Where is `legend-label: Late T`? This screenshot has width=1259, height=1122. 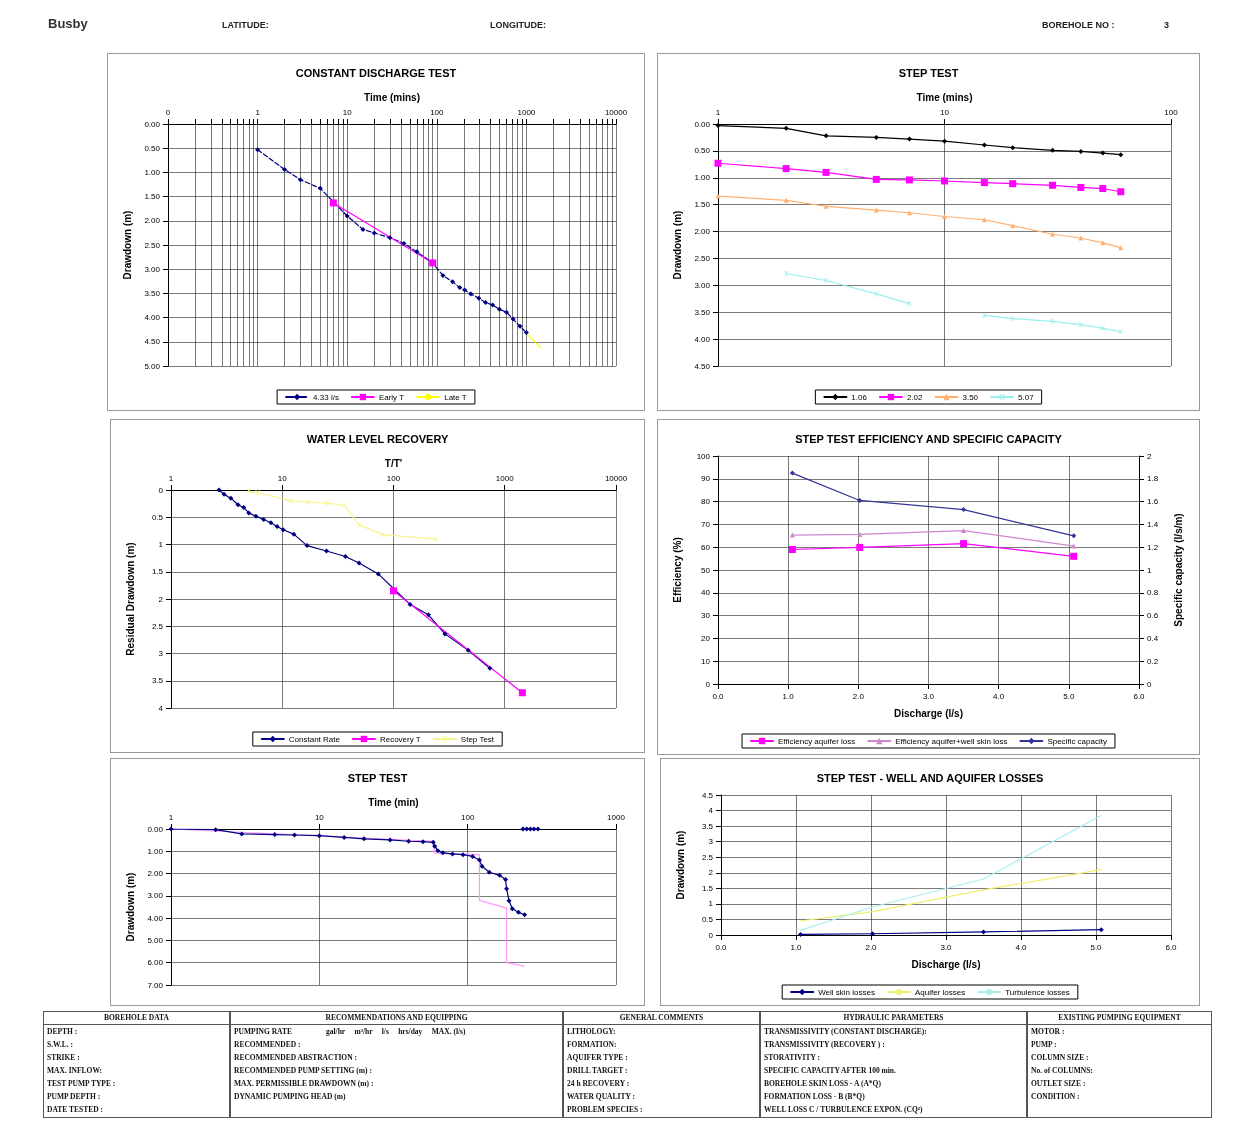 legend-label: Late T is located at coordinates (455, 397).